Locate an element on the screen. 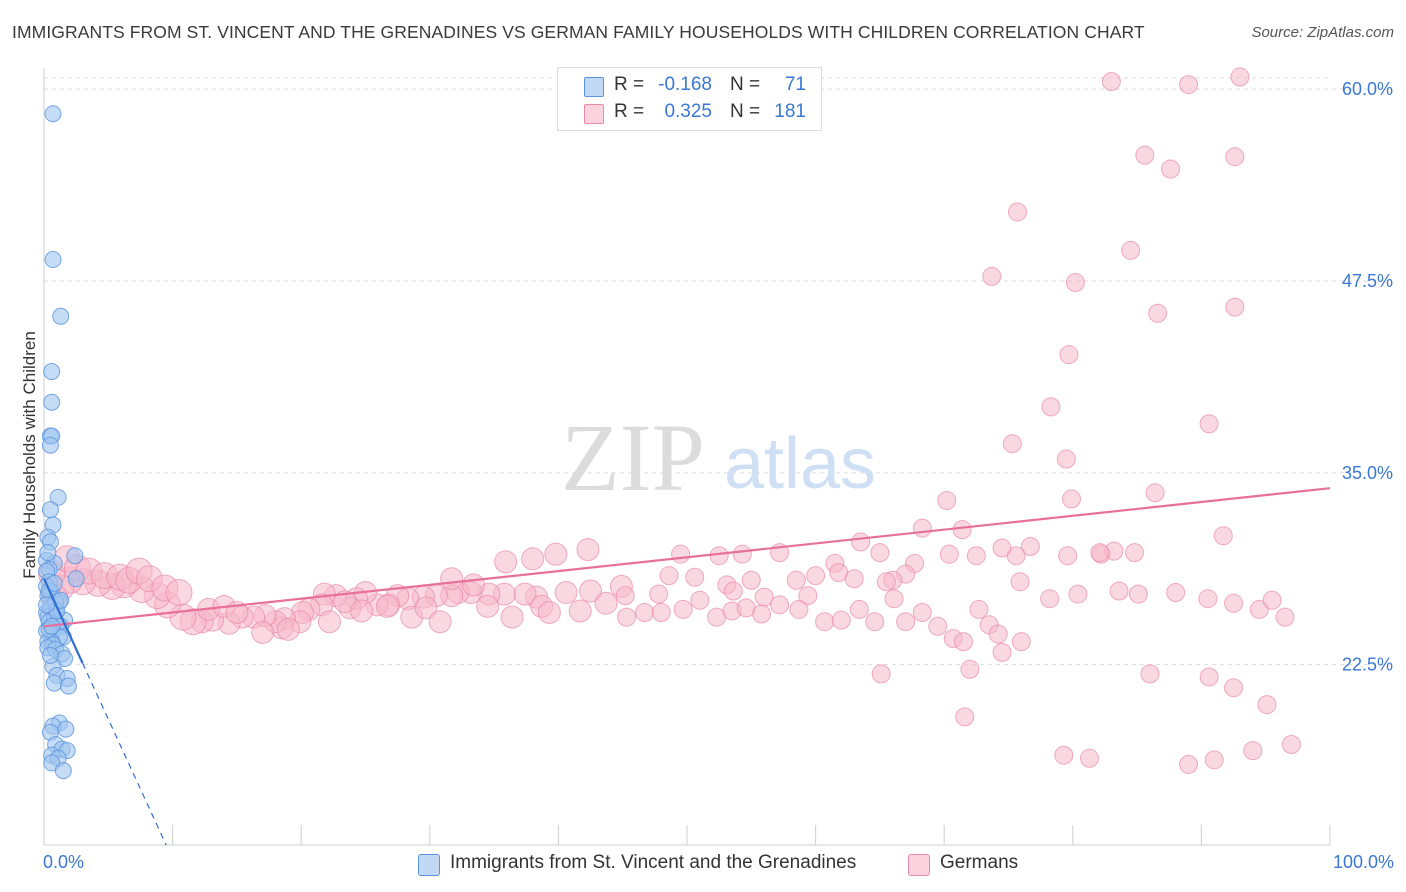  watermark-zip: ZIP is located at coordinates (633, 457).